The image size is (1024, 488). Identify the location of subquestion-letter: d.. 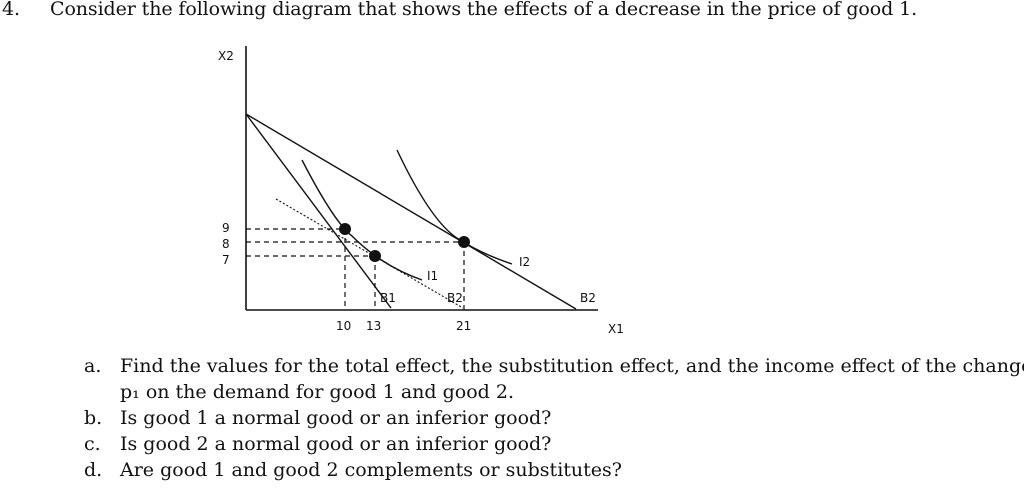
(93, 470).